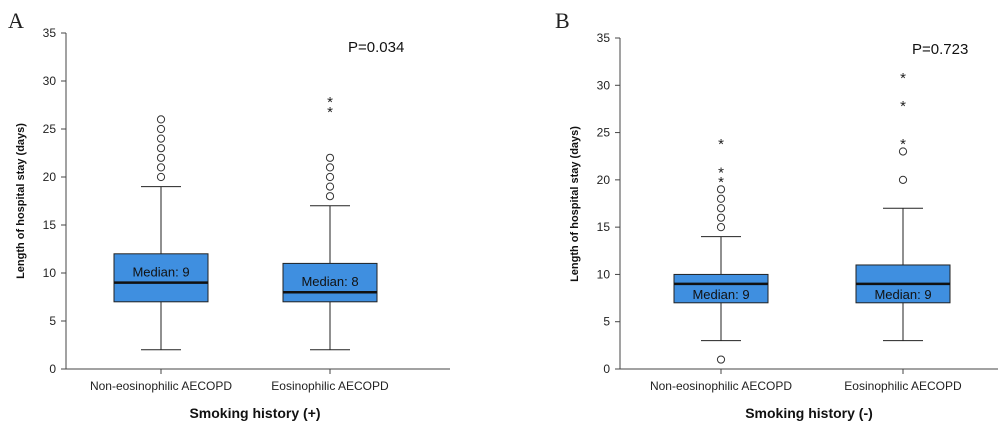 The height and width of the screenshot is (425, 1000). Describe the element at coordinates (50, 33) in the screenshot. I see `panel-a-y-tick-label: 35` at that location.